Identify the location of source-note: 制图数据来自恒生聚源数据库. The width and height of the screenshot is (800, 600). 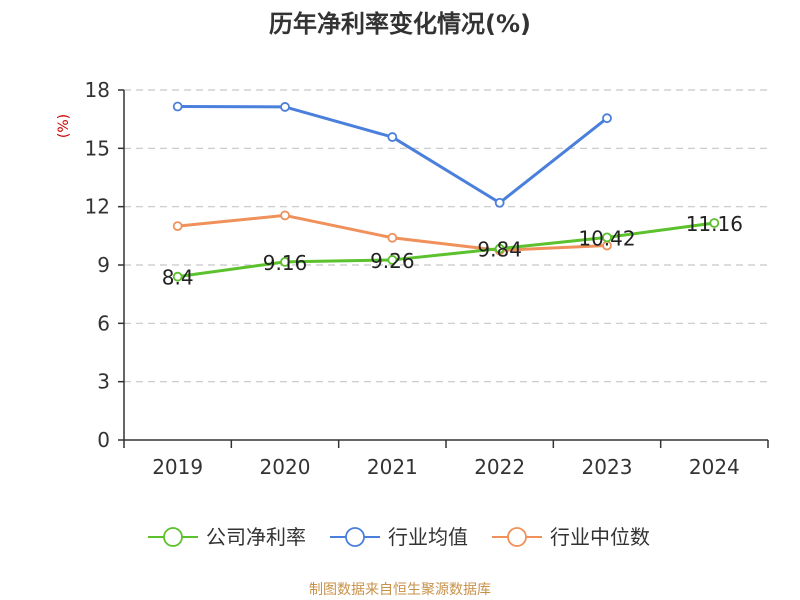
(400, 590).